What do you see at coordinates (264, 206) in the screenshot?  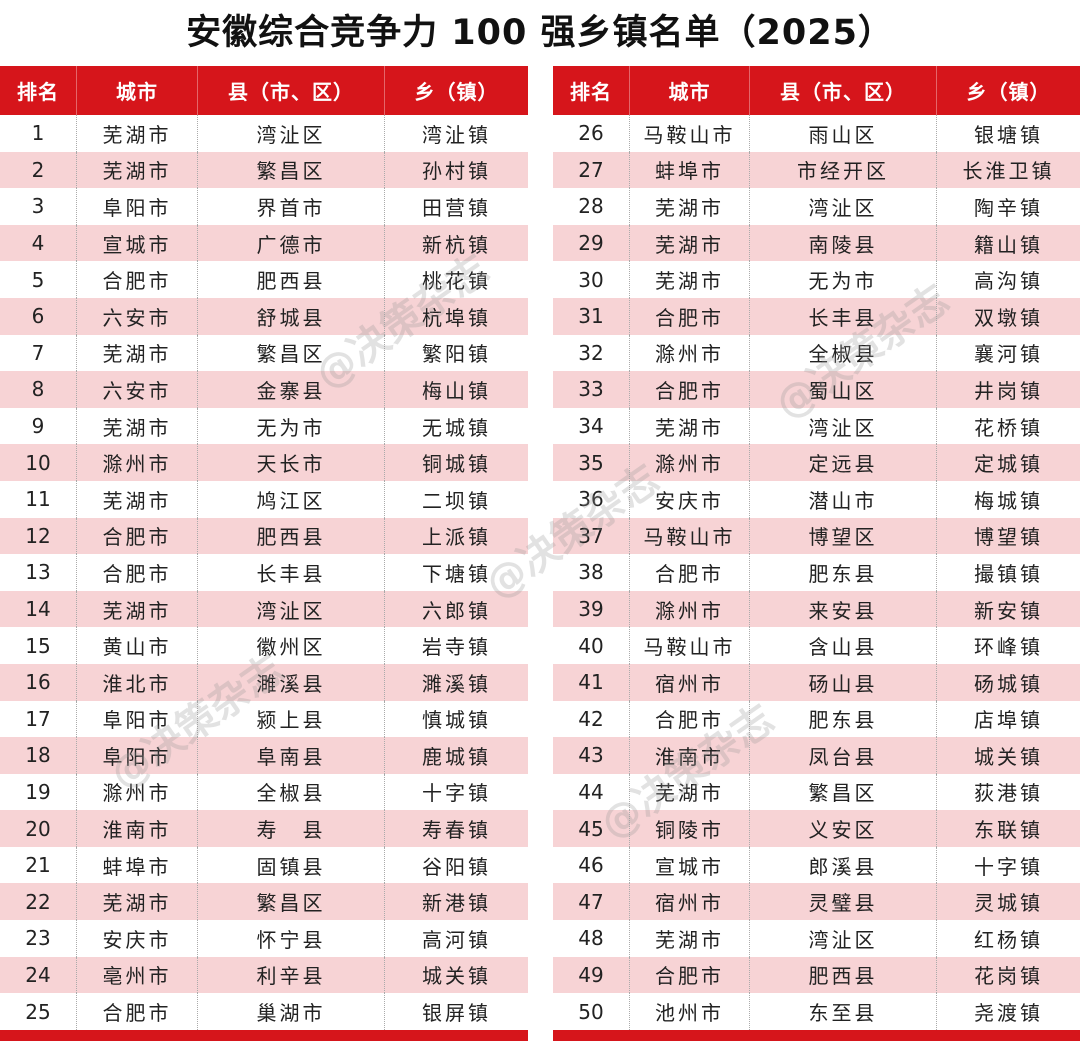 I see `table-row: 3 阜阳市 界首市 田营镇` at bounding box center [264, 206].